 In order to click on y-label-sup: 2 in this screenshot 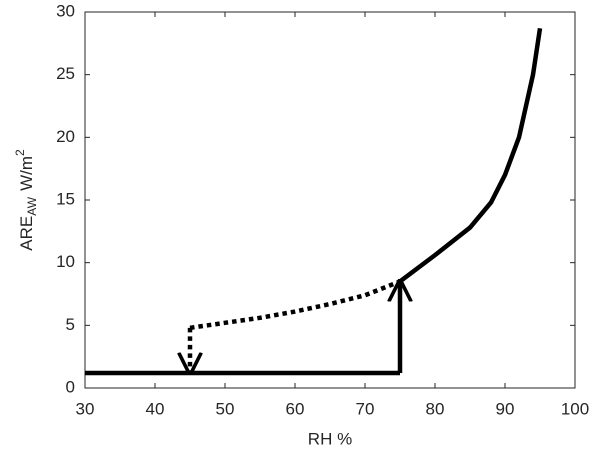, I will do `click(20, 152)`.